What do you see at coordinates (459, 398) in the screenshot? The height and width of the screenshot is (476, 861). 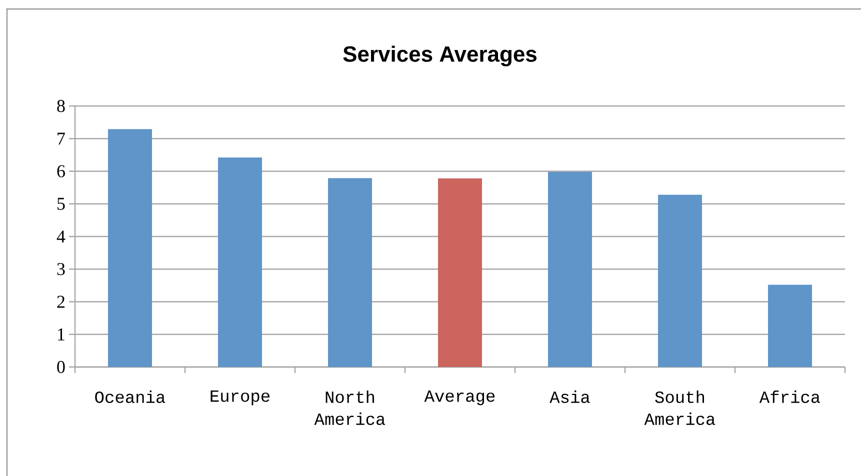 I see `x-tick-label: Average` at bounding box center [459, 398].